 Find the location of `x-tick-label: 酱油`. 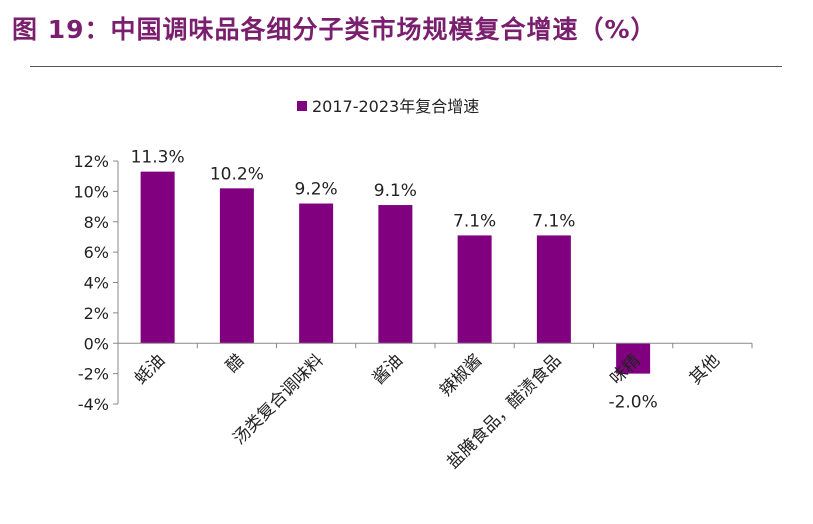

x-tick-label: 酱油 is located at coordinates (388, 370).